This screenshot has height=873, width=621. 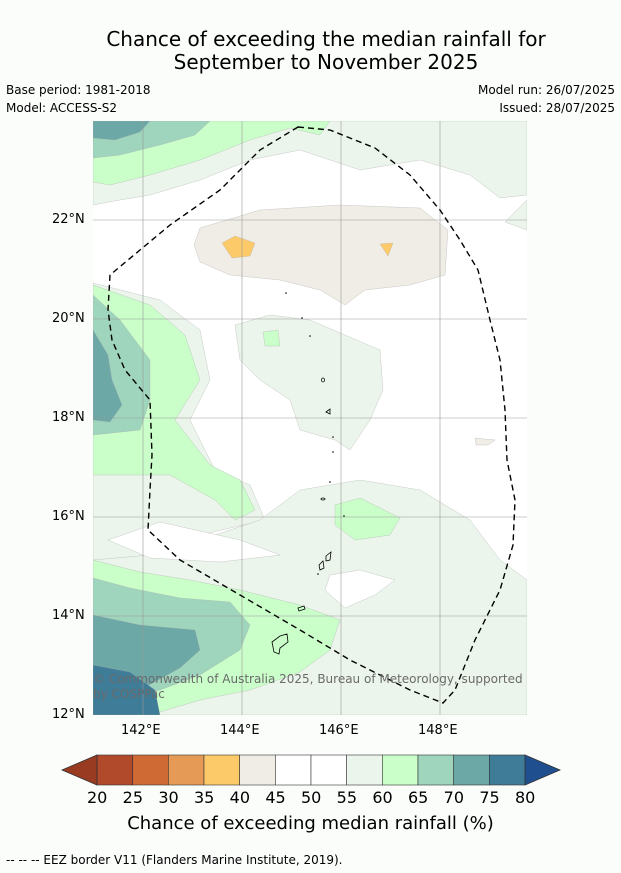 What do you see at coordinates (525, 797) in the screenshot?
I see `colorbar-tick-label: 80` at bounding box center [525, 797].